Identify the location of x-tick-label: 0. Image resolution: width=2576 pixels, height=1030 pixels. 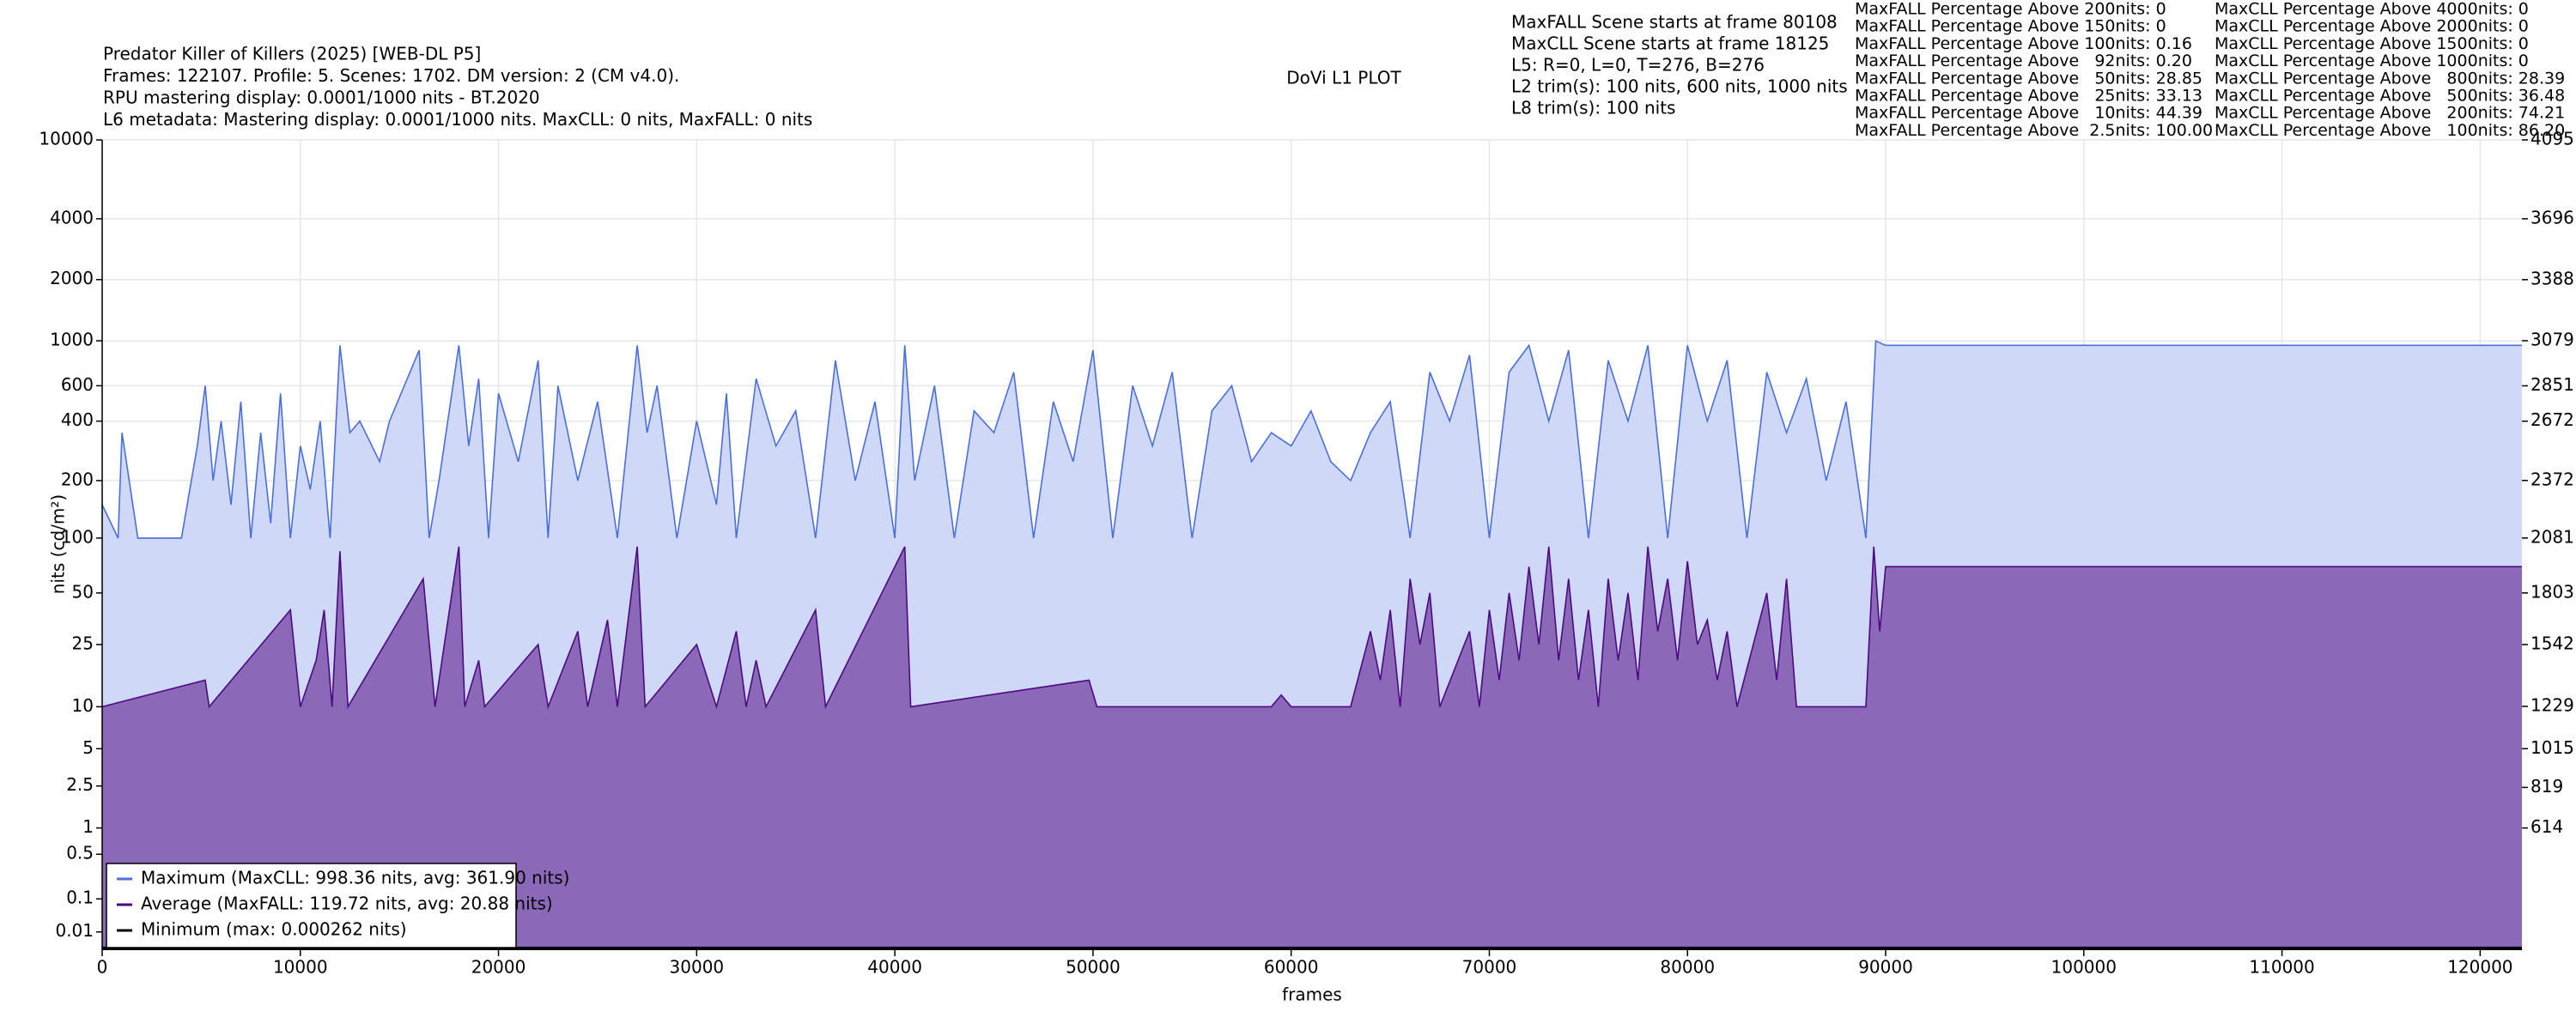
(102, 967).